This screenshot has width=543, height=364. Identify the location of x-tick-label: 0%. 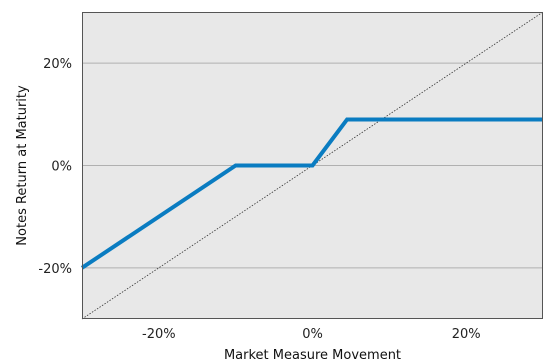
(312, 334).